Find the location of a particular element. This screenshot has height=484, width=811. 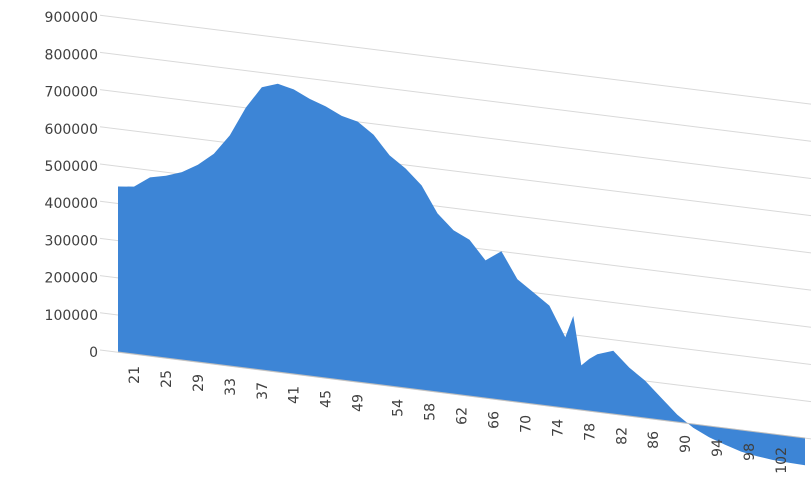

x-tick-label: 58 is located at coordinates (431, 412).